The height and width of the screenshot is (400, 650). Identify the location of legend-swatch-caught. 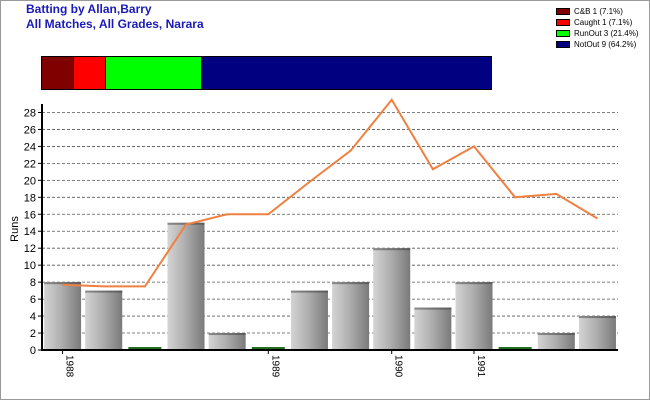
(563, 22).